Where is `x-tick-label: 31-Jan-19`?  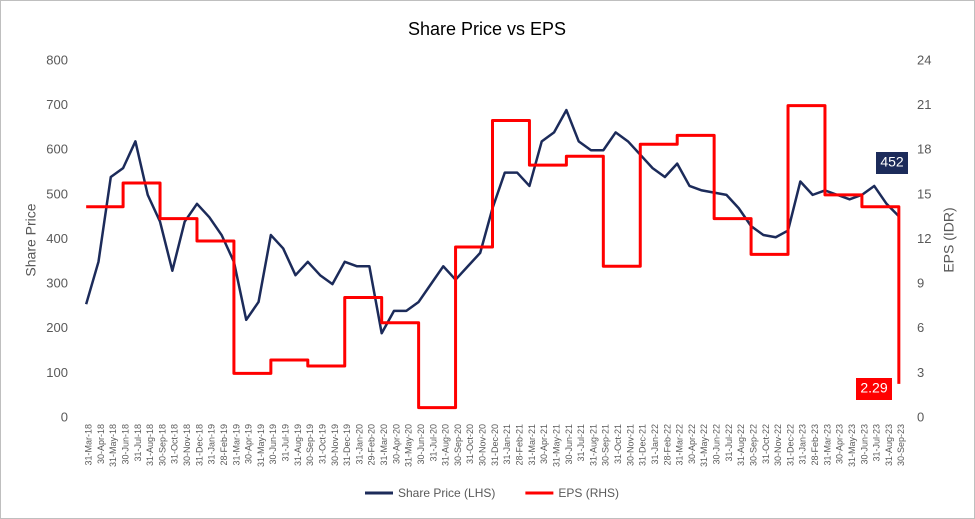
x-tick-label: 31-Jan-19 is located at coordinates (212, 444).